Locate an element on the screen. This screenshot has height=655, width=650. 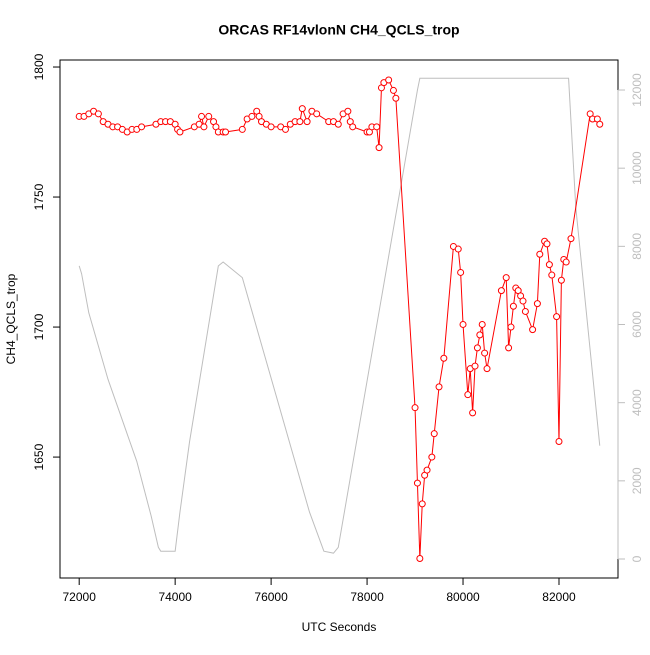
chart-title: ORCAS RF14vlonN CH4_QCLS_trop is located at coordinates (338, 30).